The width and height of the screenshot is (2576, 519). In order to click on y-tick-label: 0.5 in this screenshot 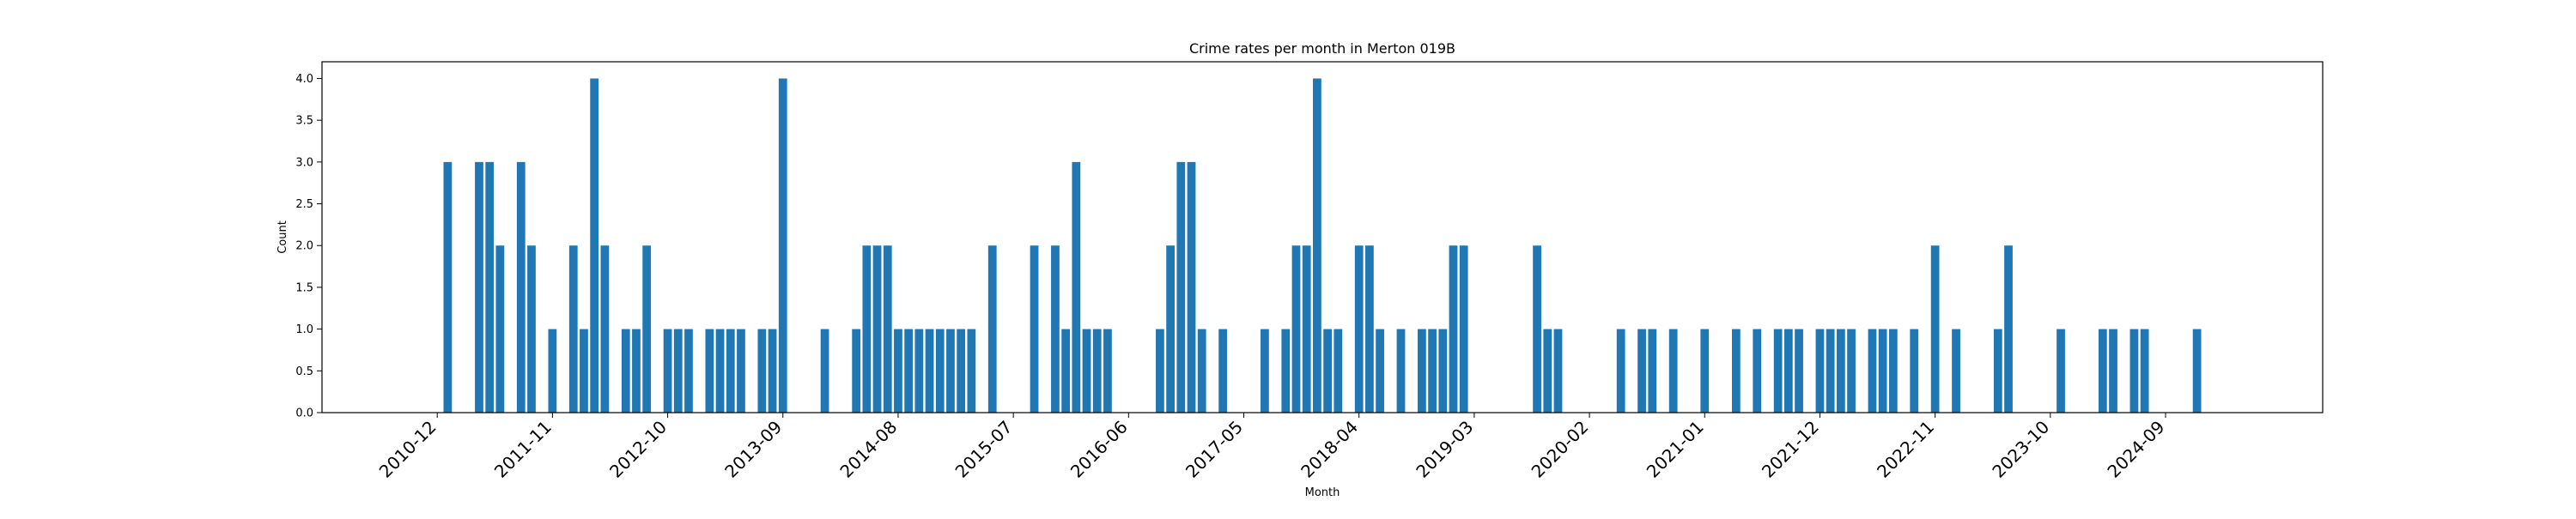, I will do `click(304, 371)`.